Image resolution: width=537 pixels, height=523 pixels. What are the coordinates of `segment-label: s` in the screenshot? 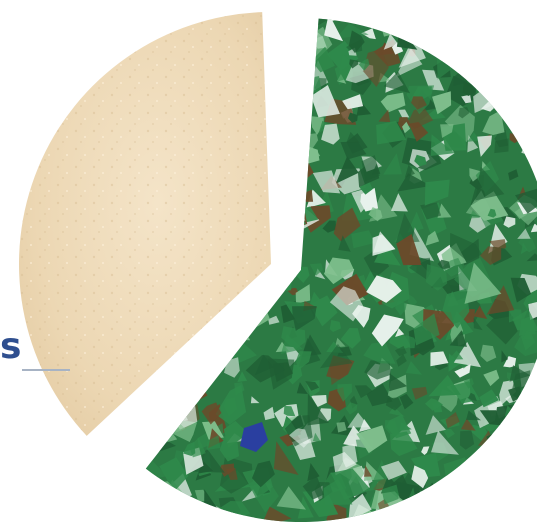 It's located at (11, 346).